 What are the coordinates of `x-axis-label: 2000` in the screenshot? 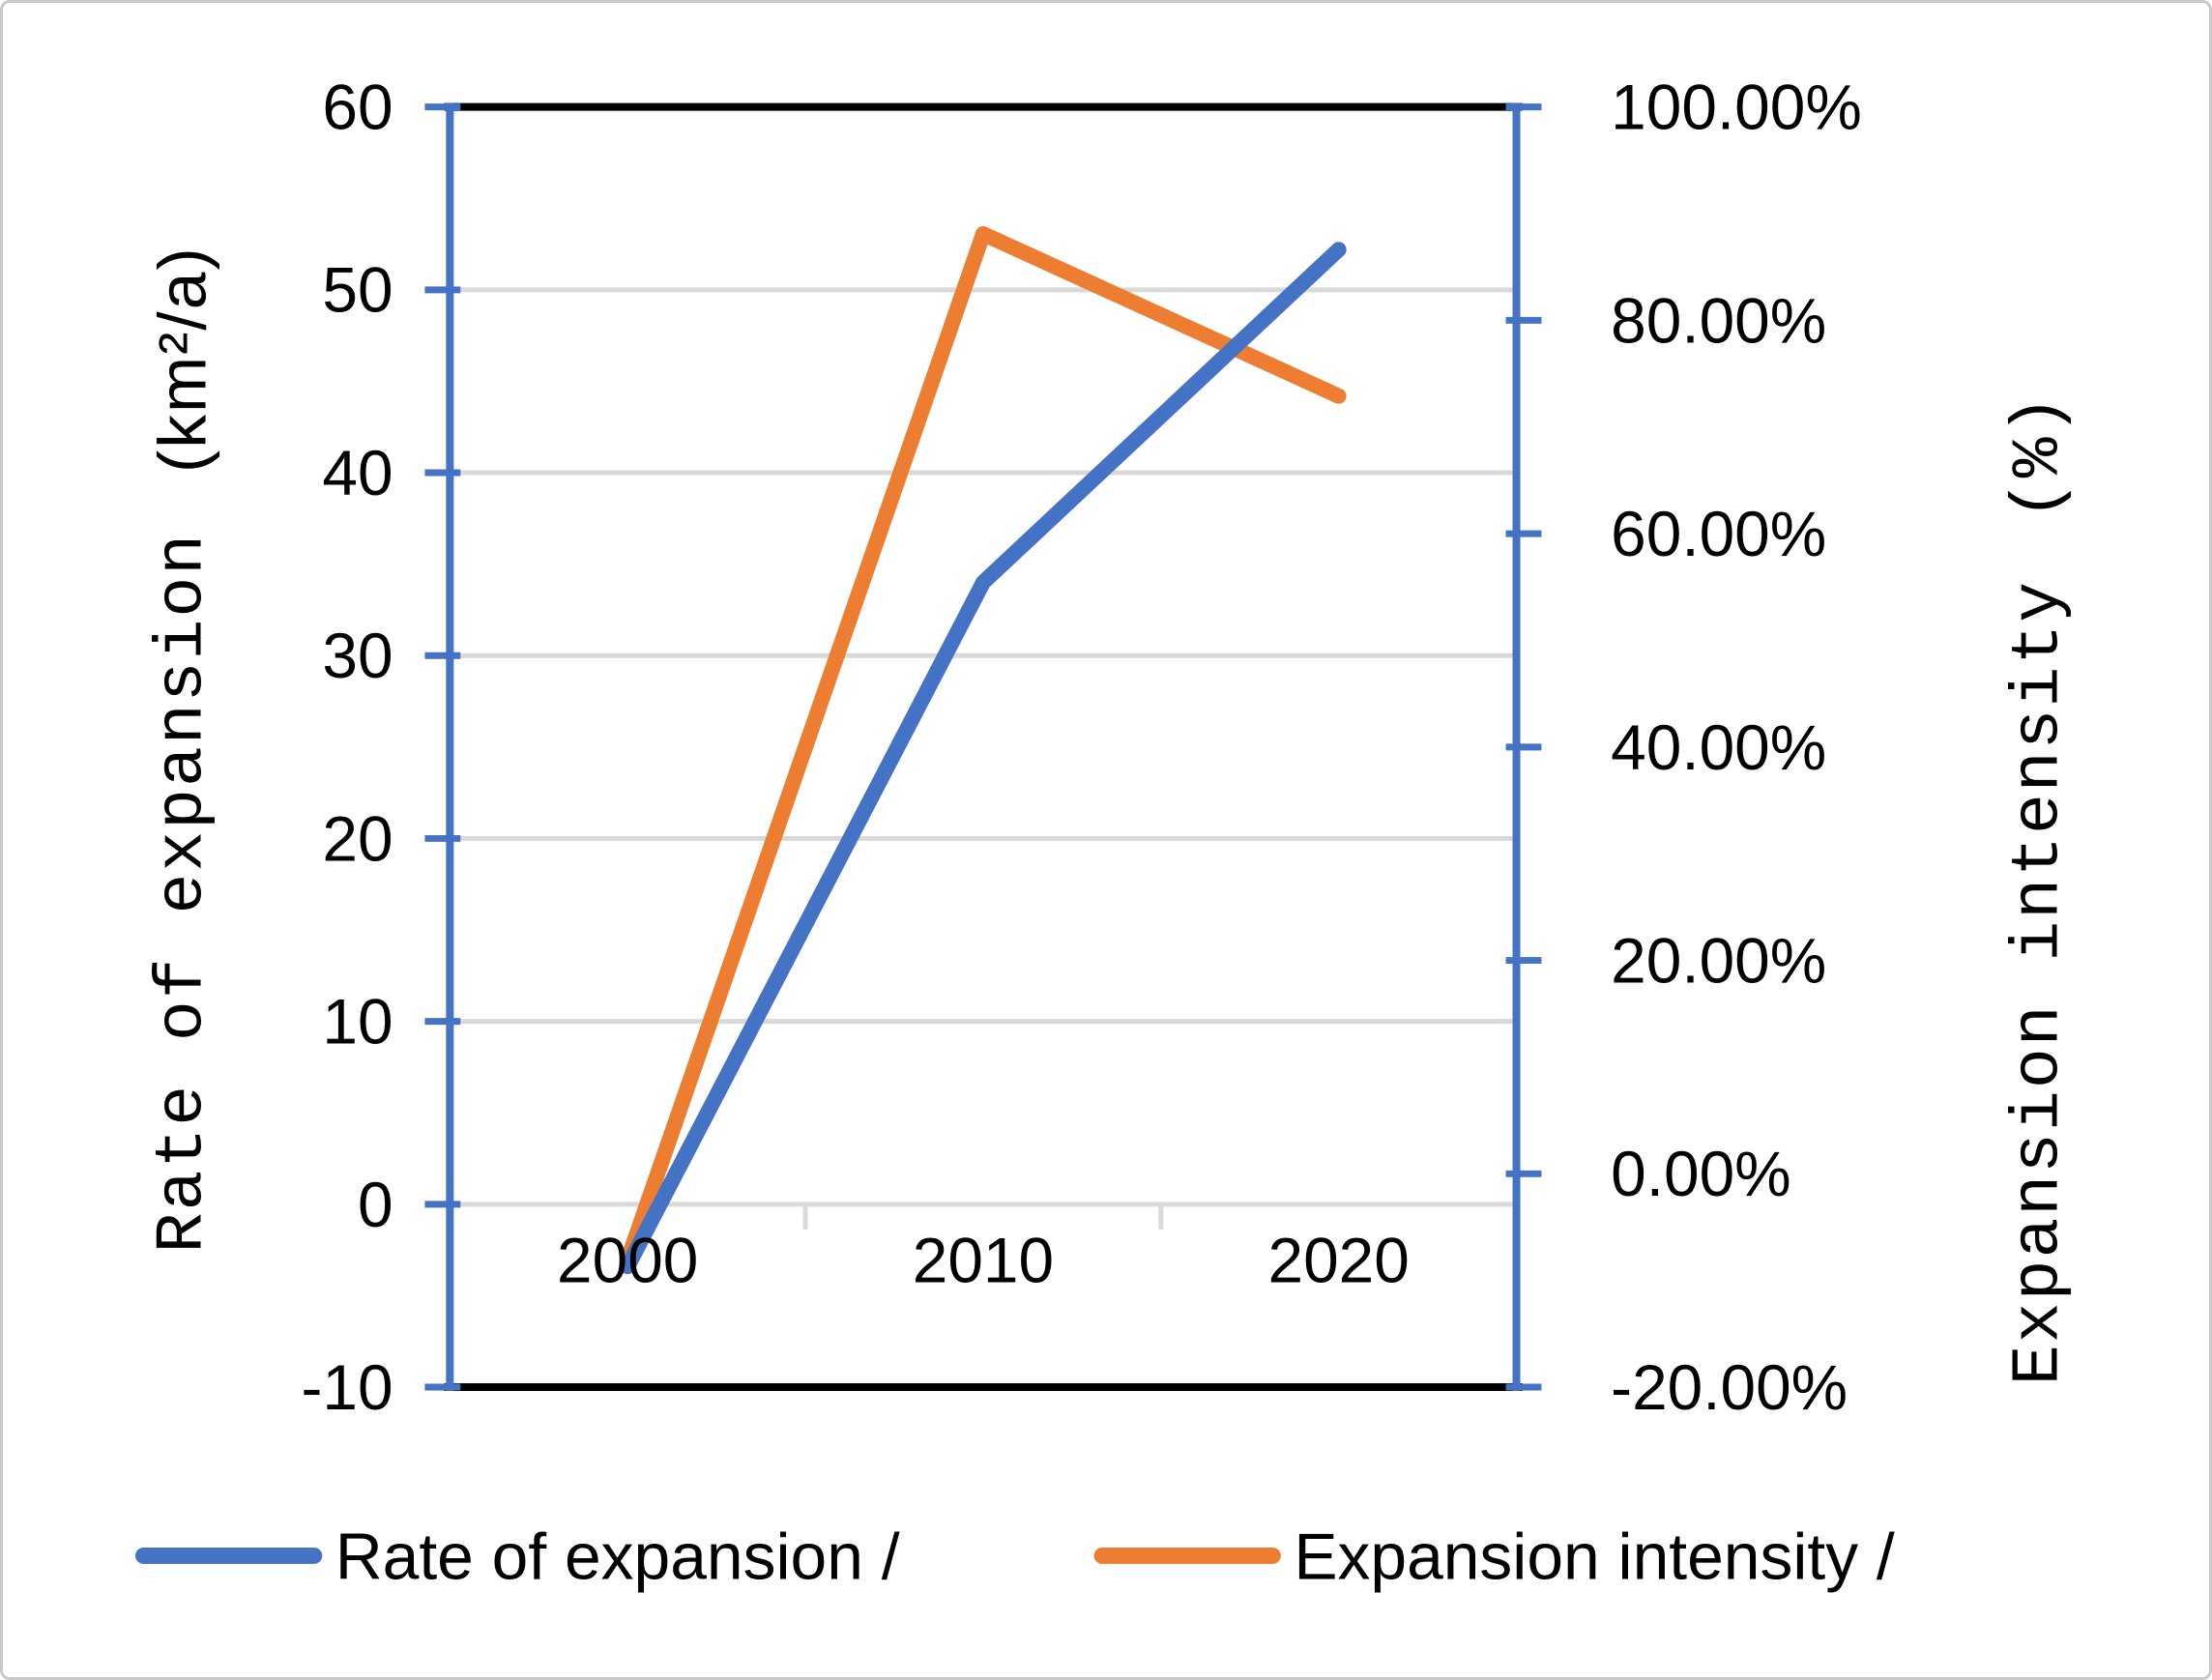 It's located at (627, 1259).